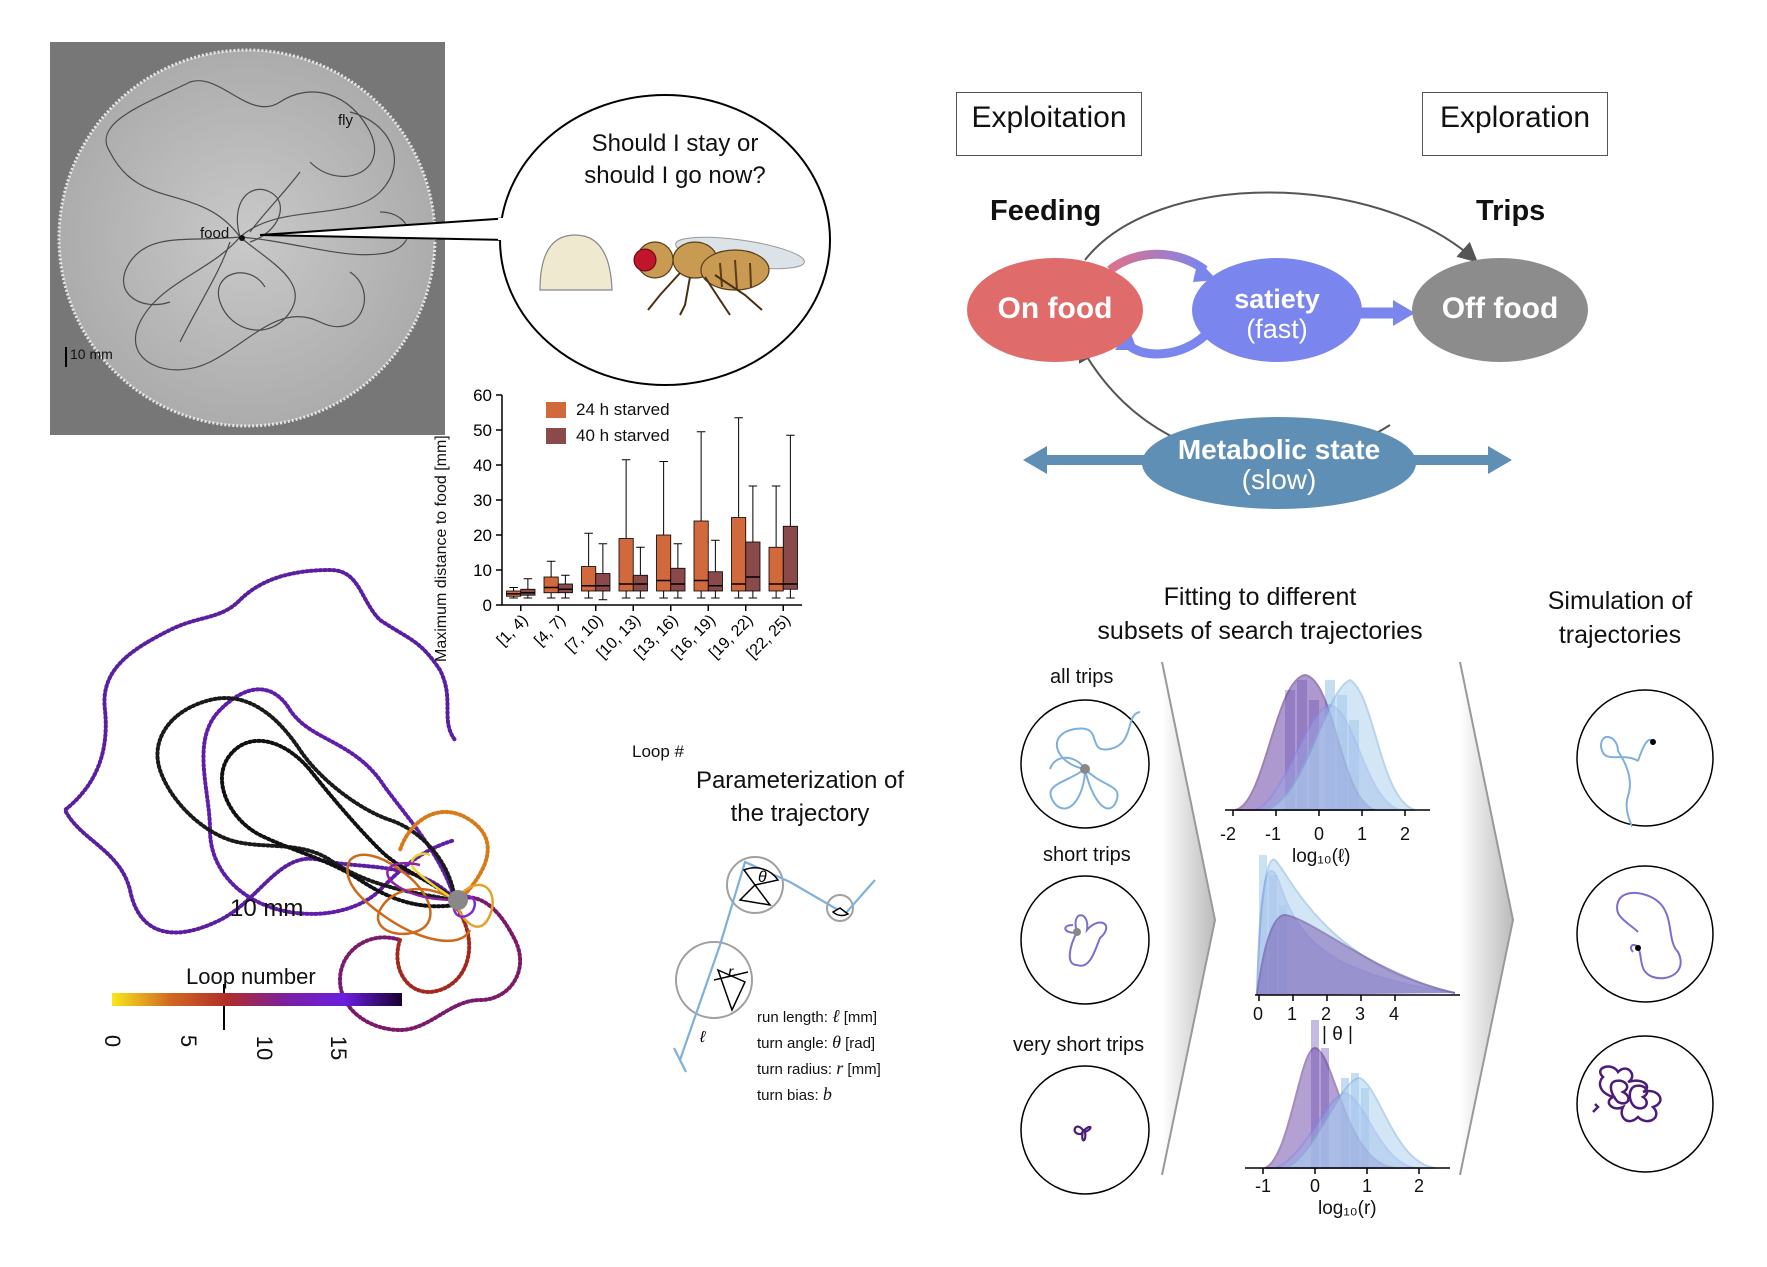 This screenshot has height=1267, width=1767. Describe the element at coordinates (860, 1043) in the screenshot. I see `param-row-unit: [rad]` at that location.